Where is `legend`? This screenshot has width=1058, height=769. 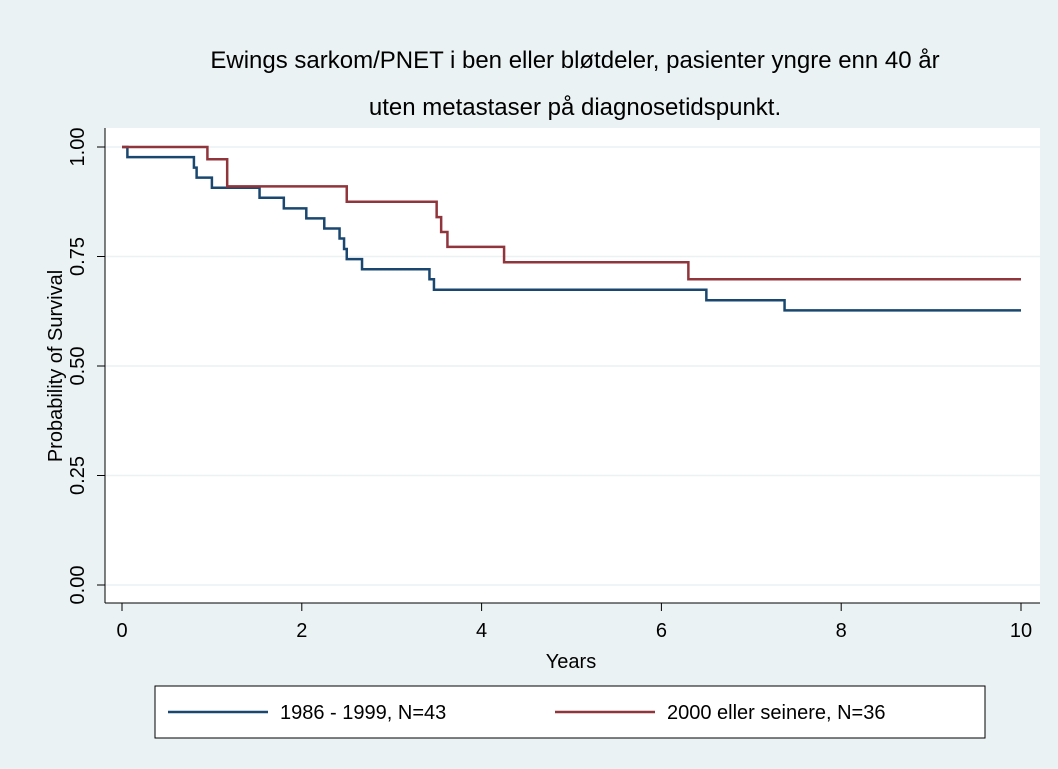
legend is located at coordinates (570, 712).